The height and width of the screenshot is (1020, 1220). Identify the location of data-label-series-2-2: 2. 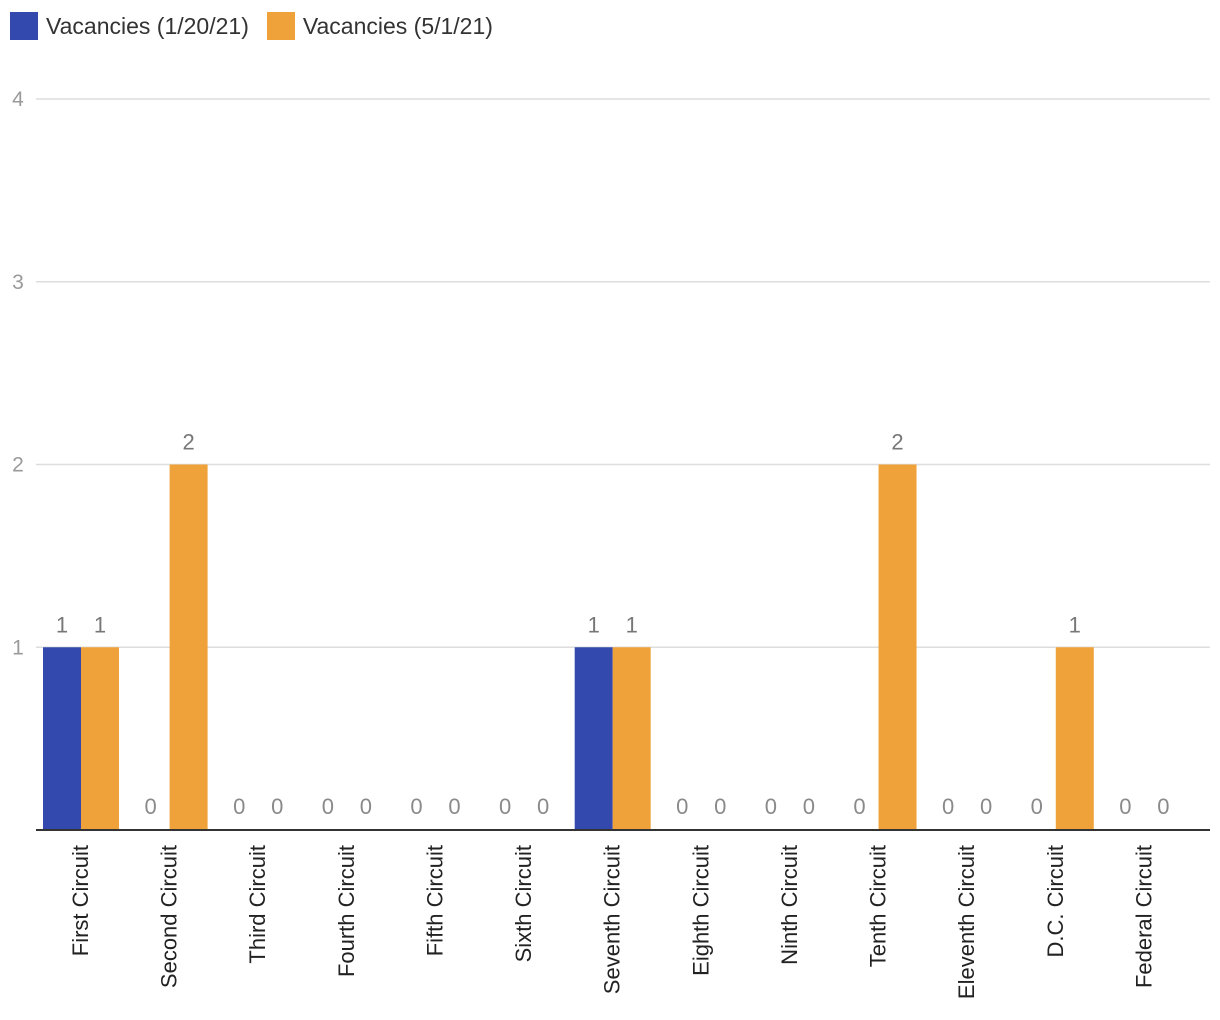
(188, 442).